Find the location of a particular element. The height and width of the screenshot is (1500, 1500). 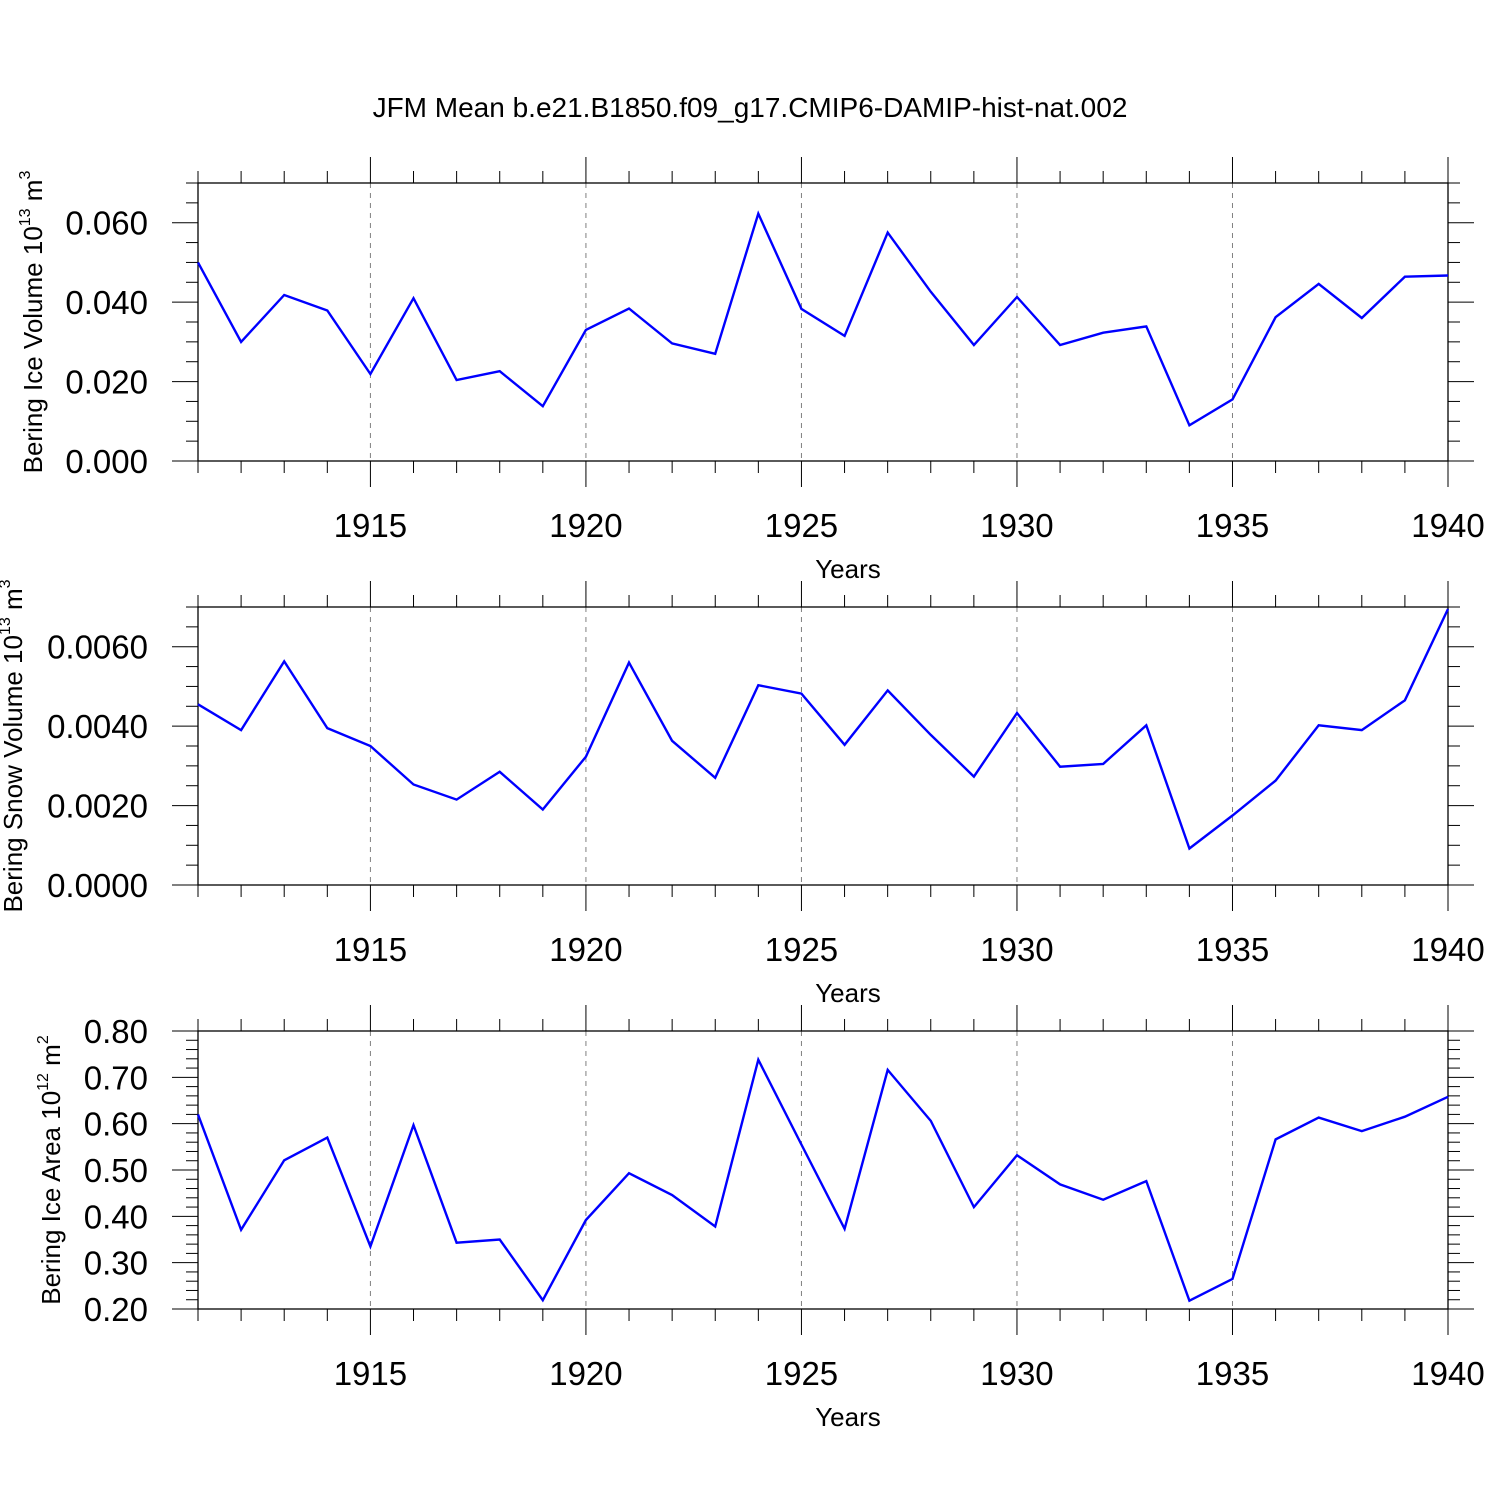

series-line-bering-ice-volume is located at coordinates (822, 319).